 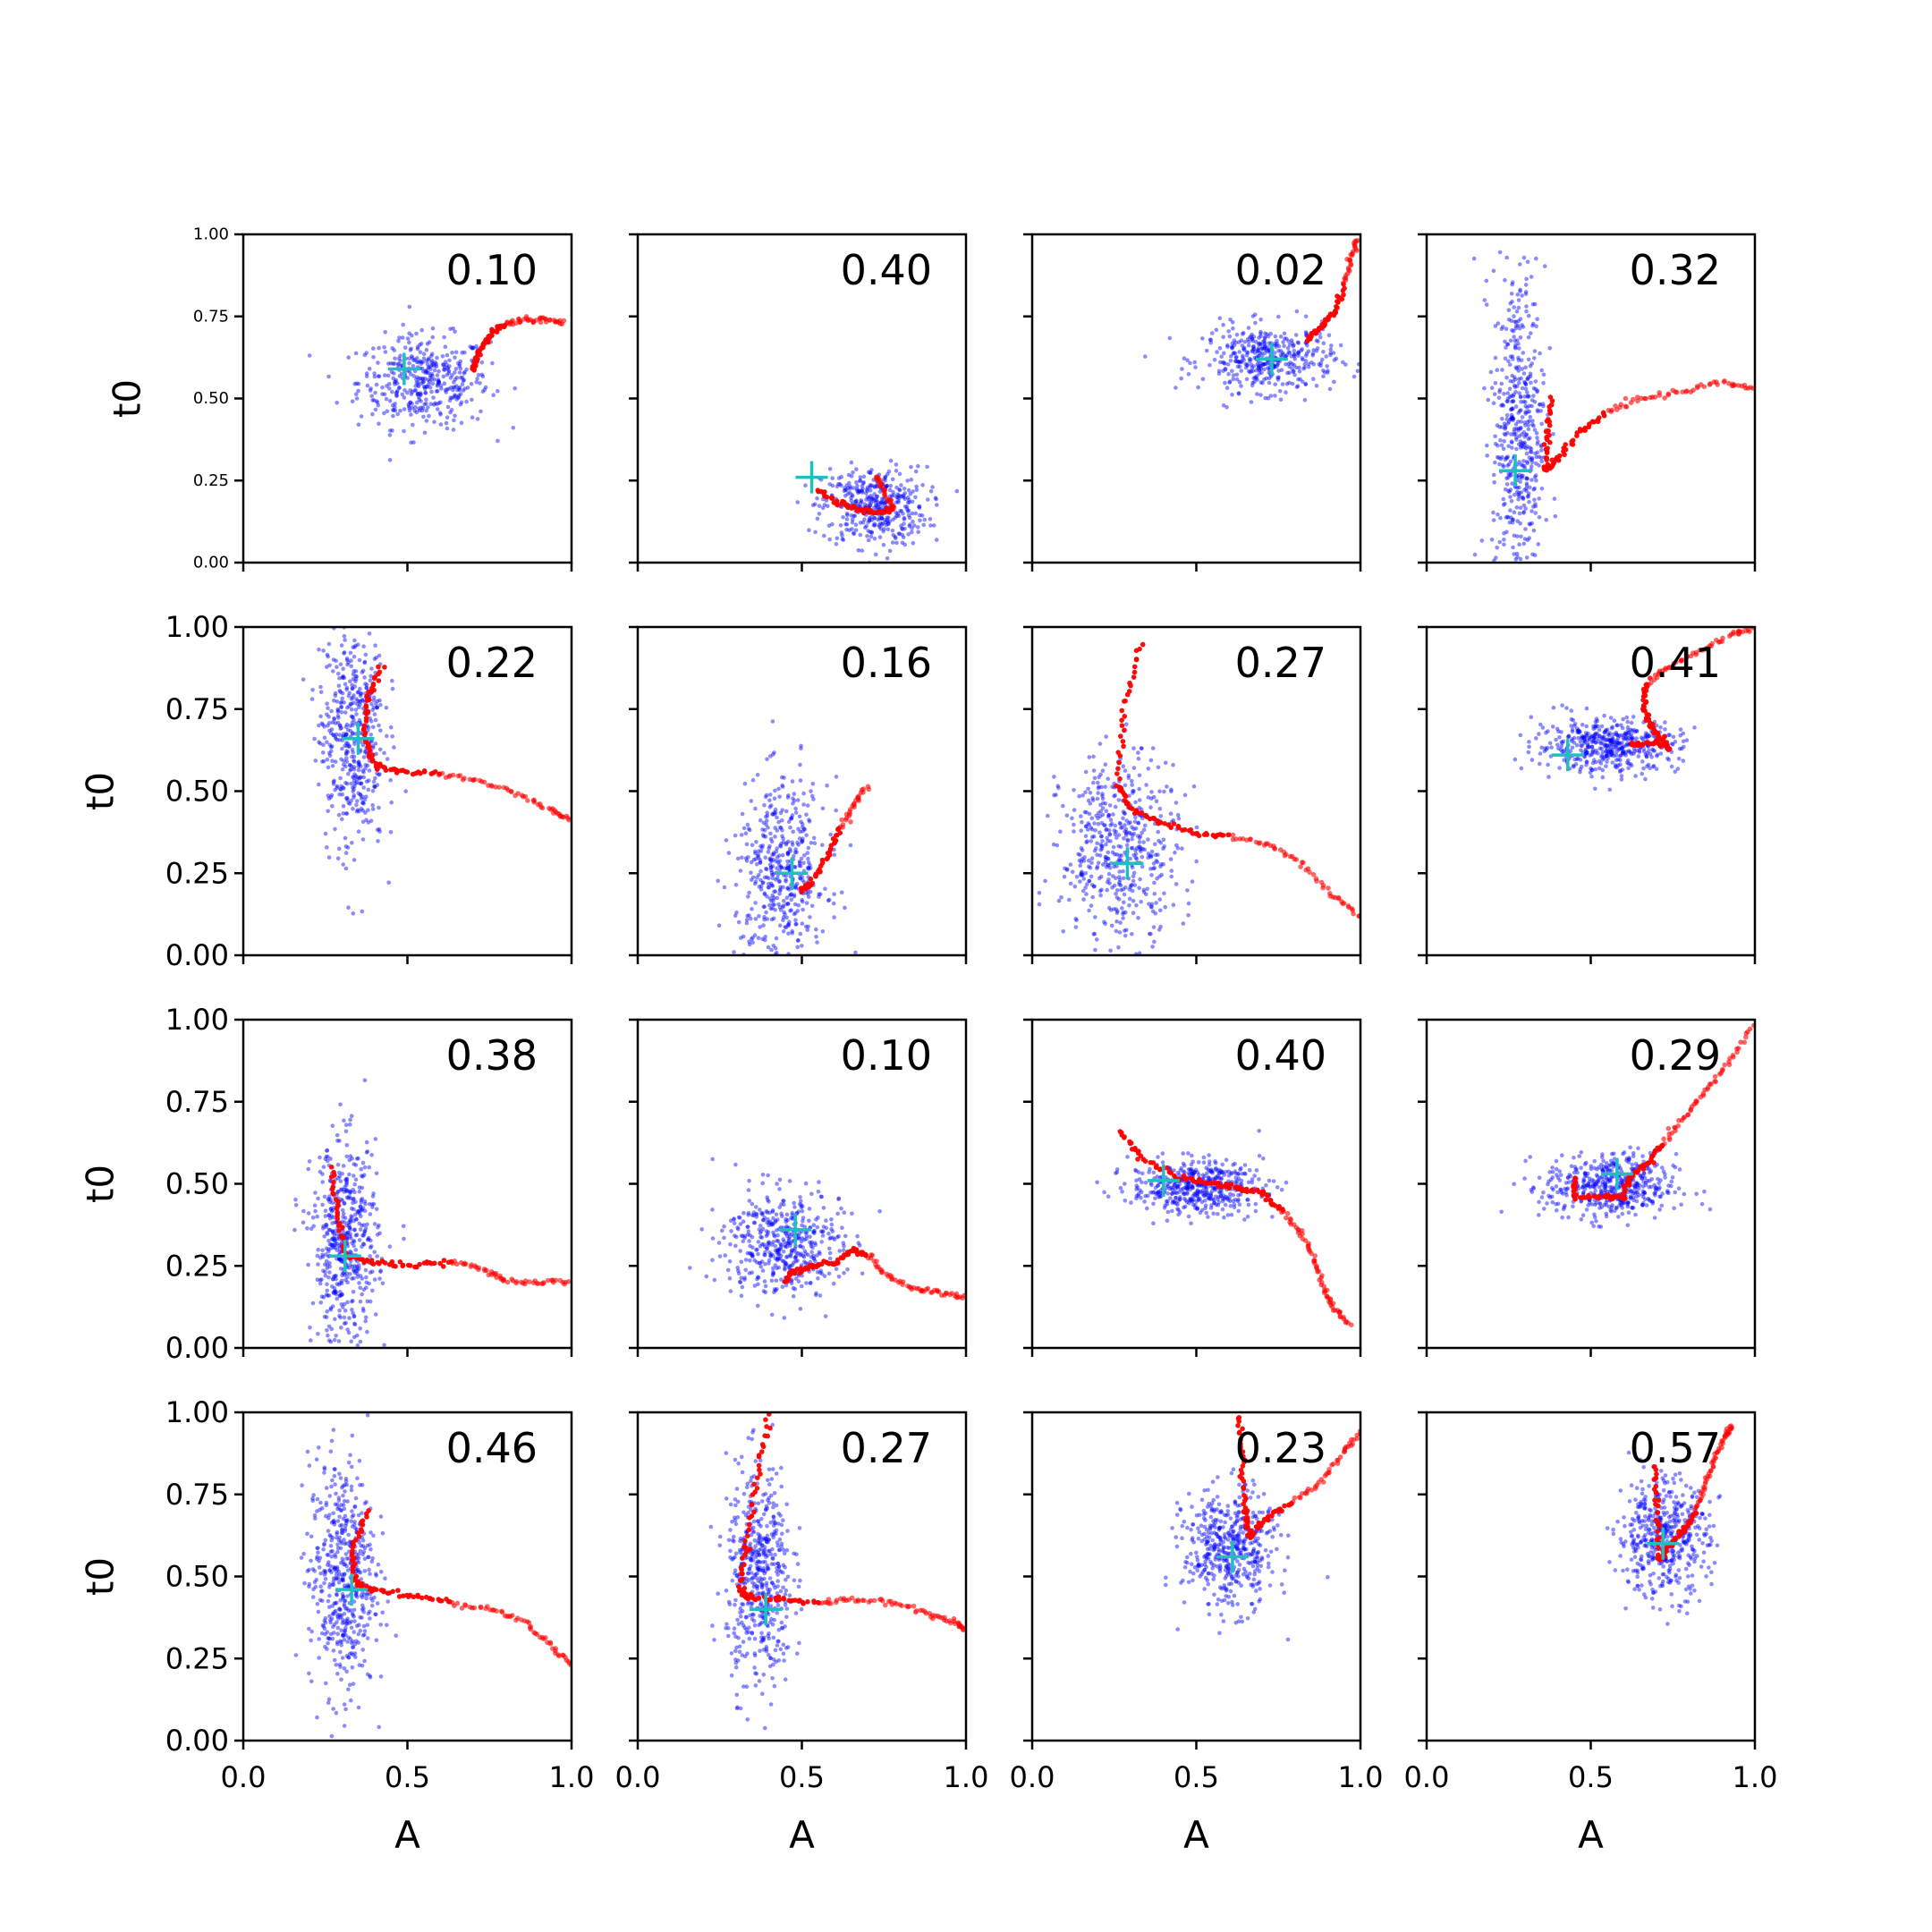 I want to click on trace, so click(x=856, y=495).